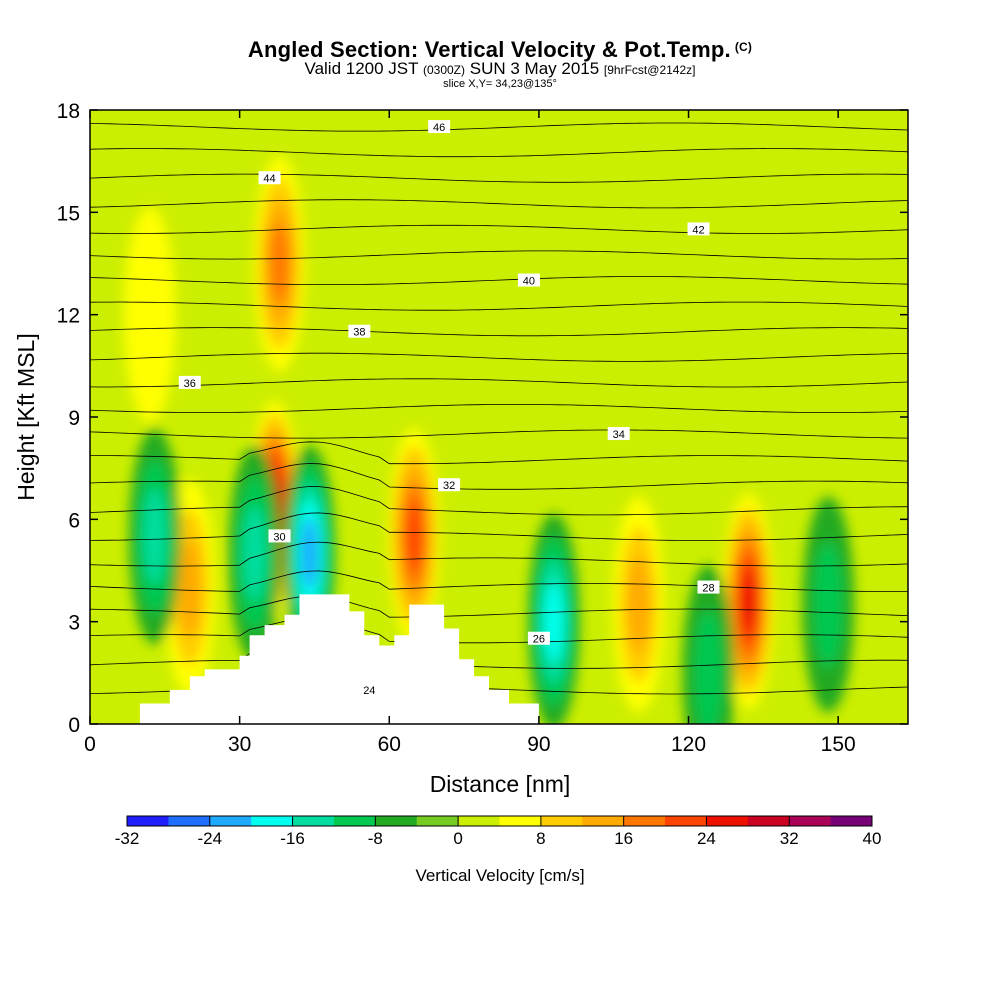  Describe the element at coordinates (90, 744) in the screenshot. I see `x-tick-label: 0` at that location.